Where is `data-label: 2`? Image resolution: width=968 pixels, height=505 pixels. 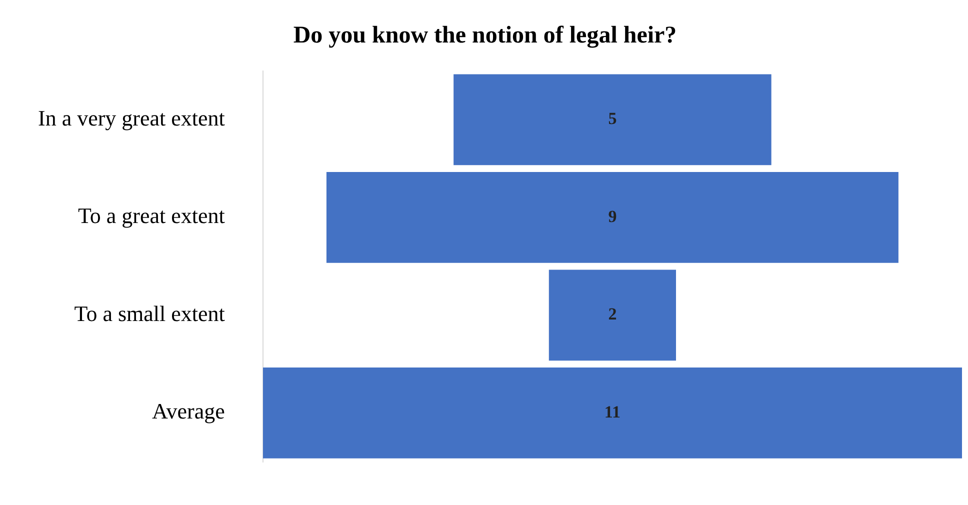 data-label: 2 is located at coordinates (612, 314).